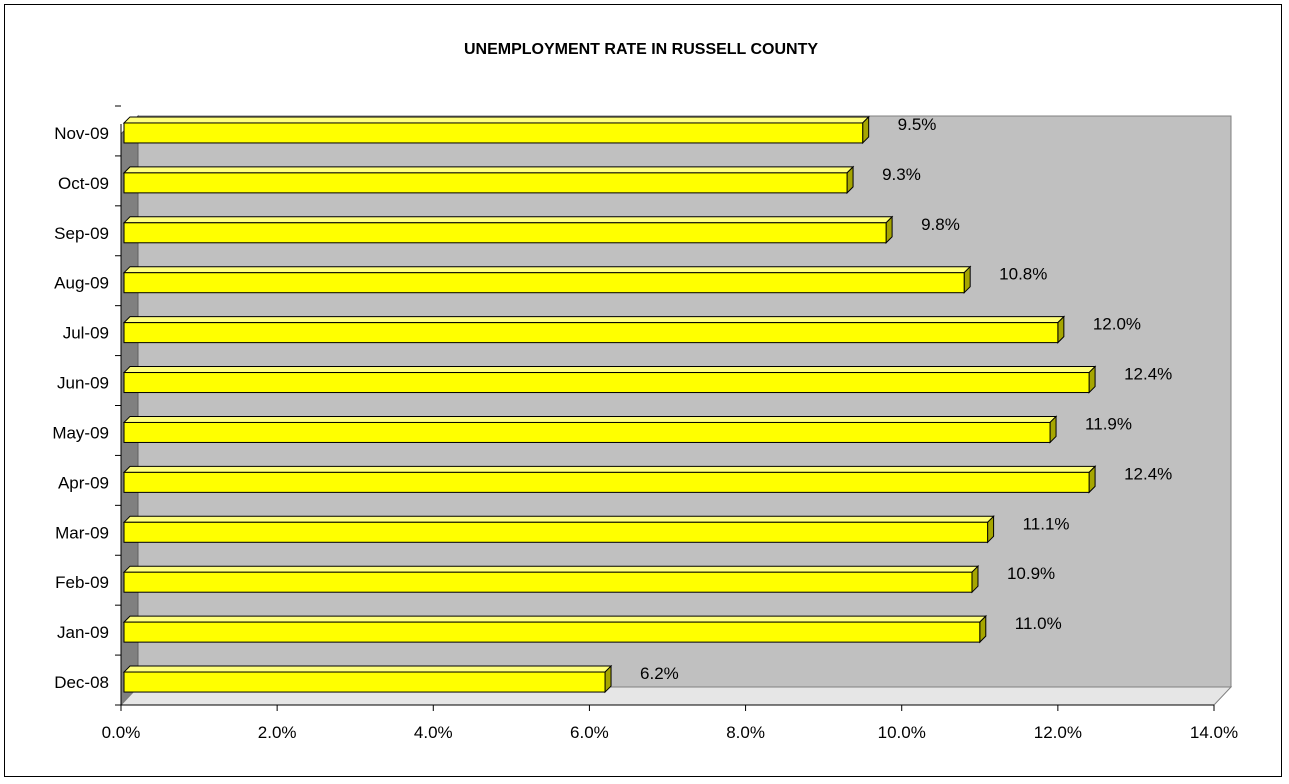 The height and width of the screenshot is (784, 1289). What do you see at coordinates (80, 432) in the screenshot?
I see `y-tick-label: May-09` at bounding box center [80, 432].